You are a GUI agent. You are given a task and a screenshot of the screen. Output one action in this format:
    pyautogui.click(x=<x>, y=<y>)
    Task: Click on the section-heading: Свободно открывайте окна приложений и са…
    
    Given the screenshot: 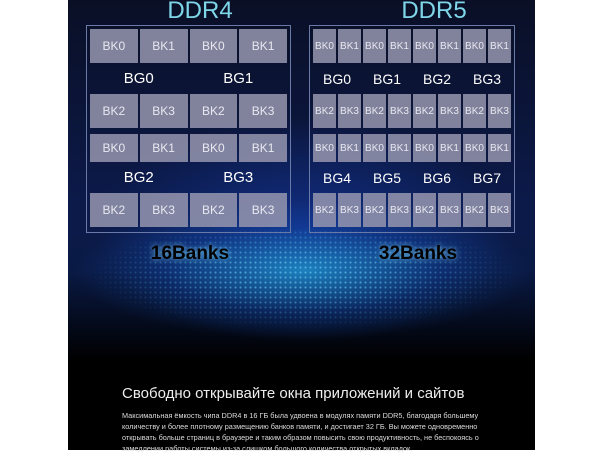 What is the action you would take?
    pyautogui.click(x=293, y=393)
    